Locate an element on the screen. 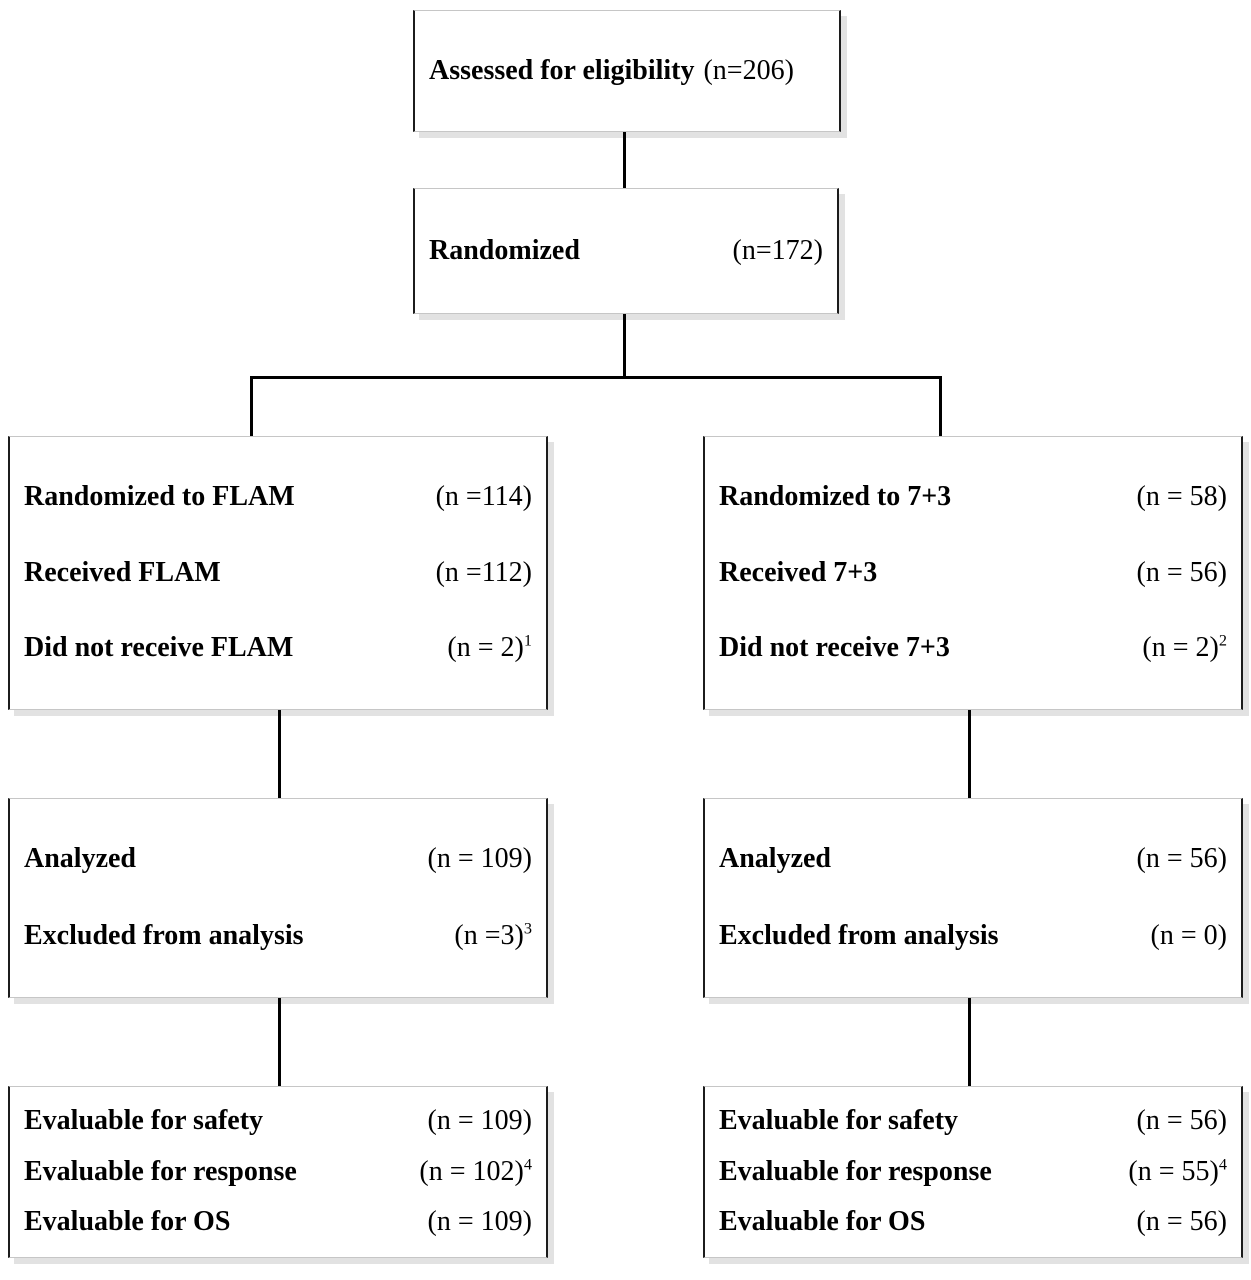 This screenshot has height=1280, width=1251. row-value: (n =3)3 is located at coordinates (493, 935).